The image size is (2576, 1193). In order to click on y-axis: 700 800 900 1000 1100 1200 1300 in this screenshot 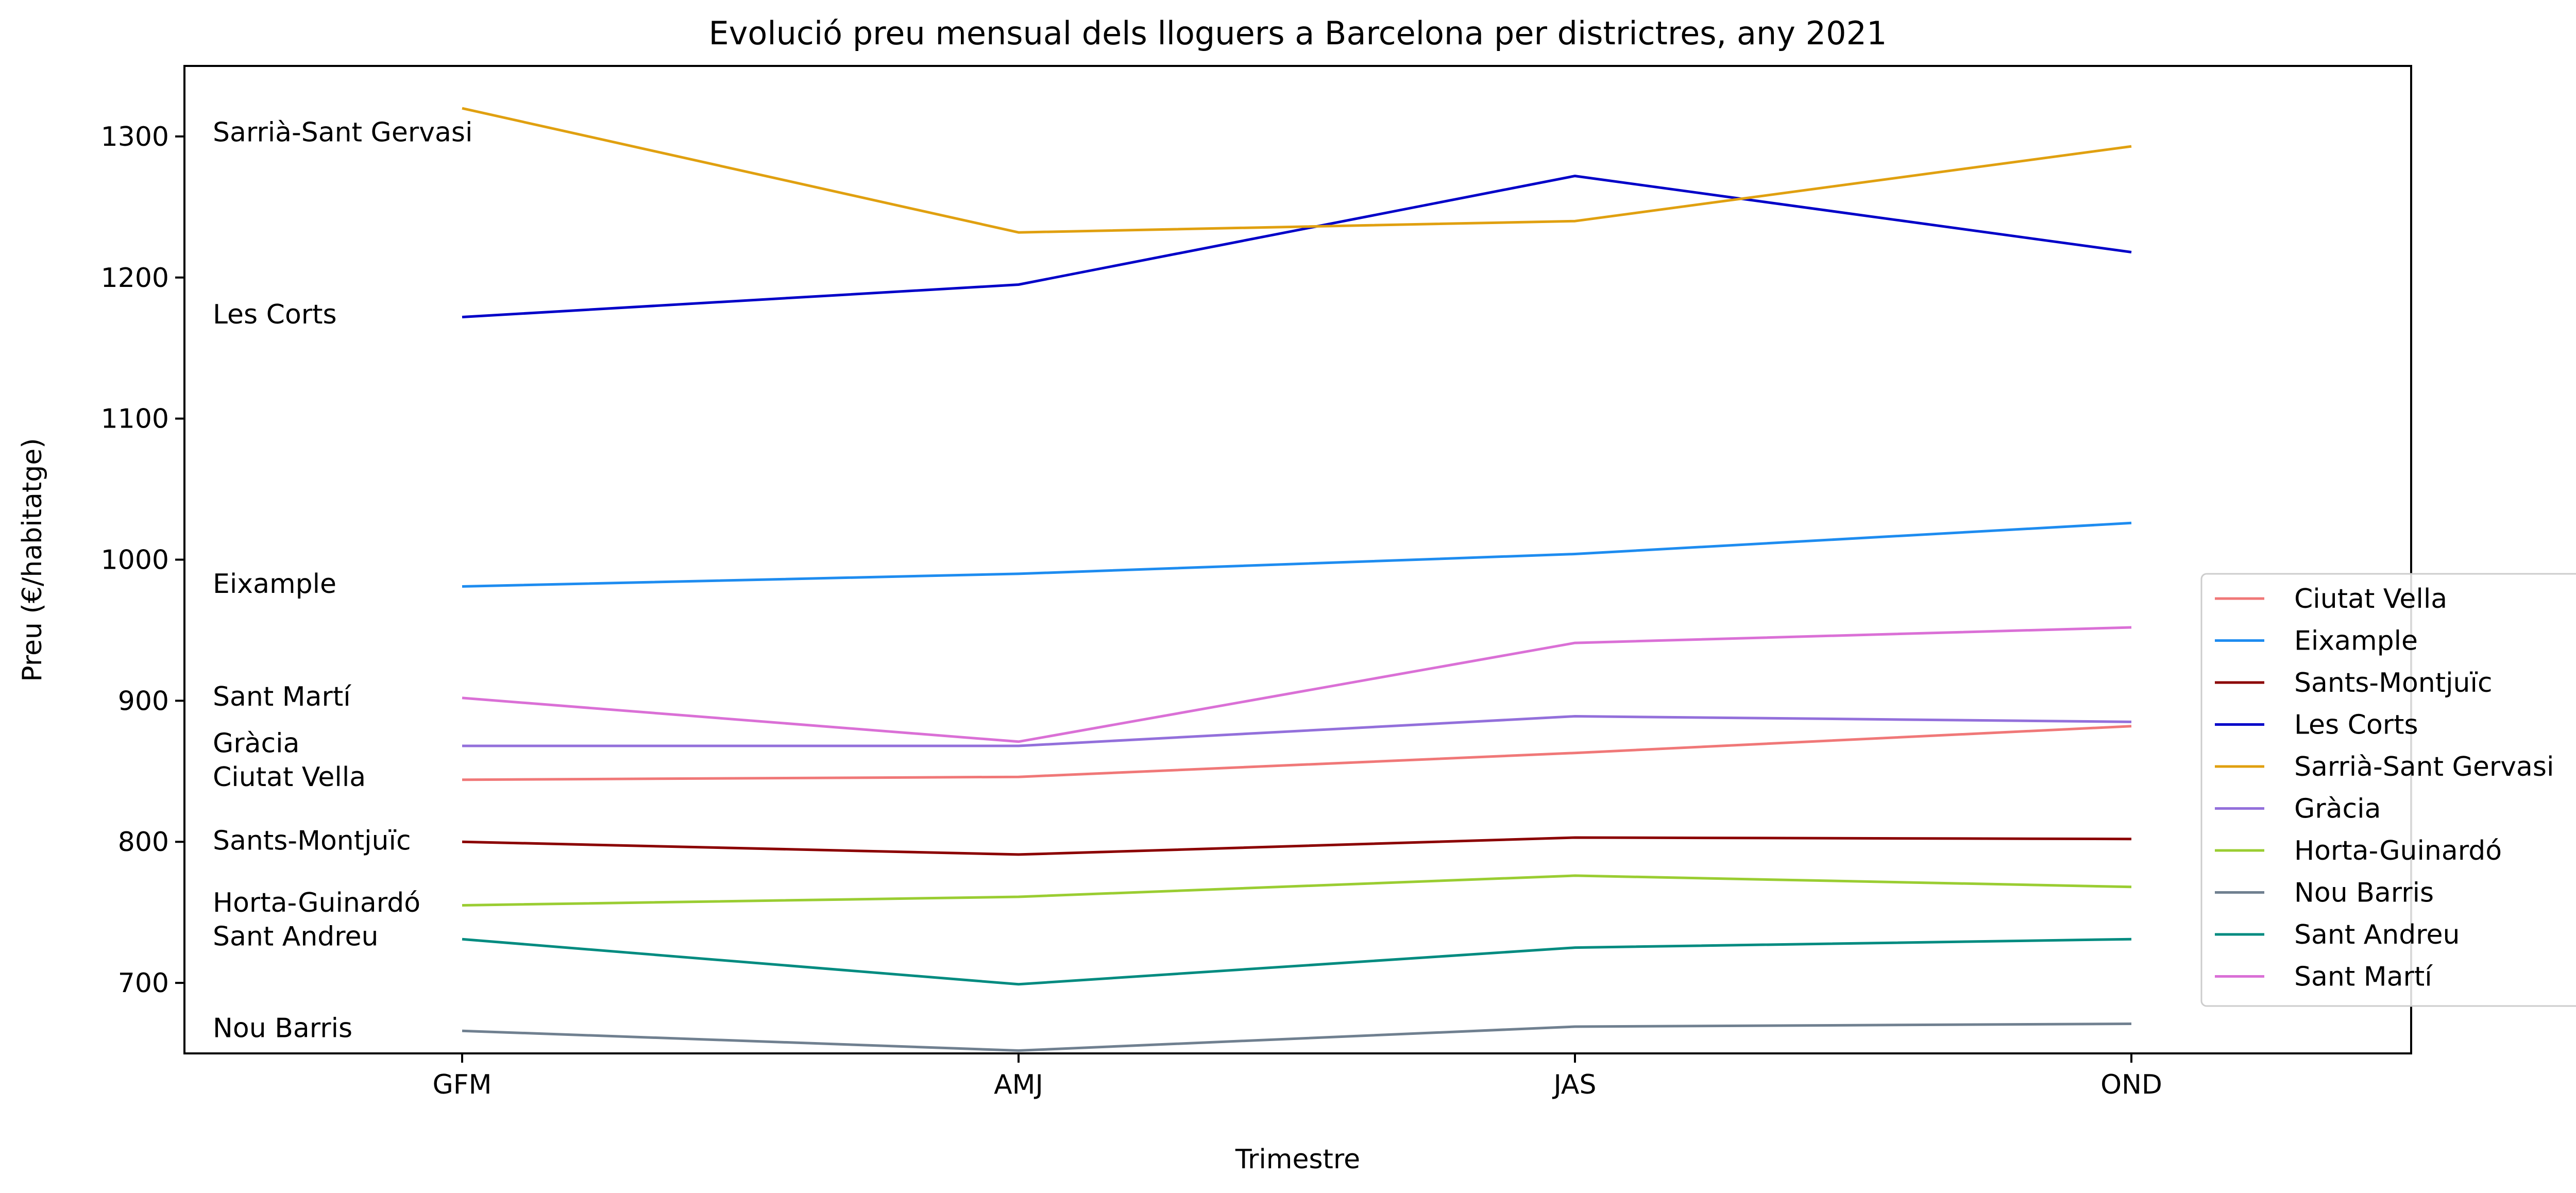, I will do `click(142, 560)`.